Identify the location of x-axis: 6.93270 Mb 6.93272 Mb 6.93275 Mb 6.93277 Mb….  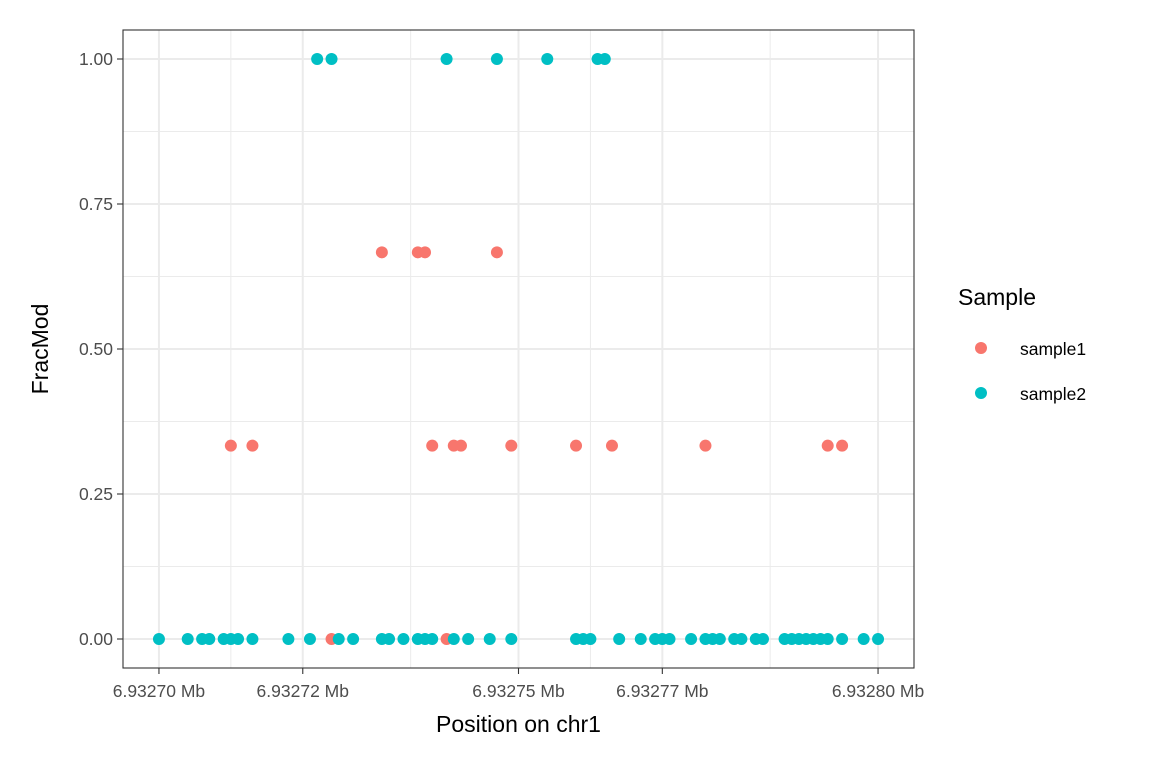
(518, 684).